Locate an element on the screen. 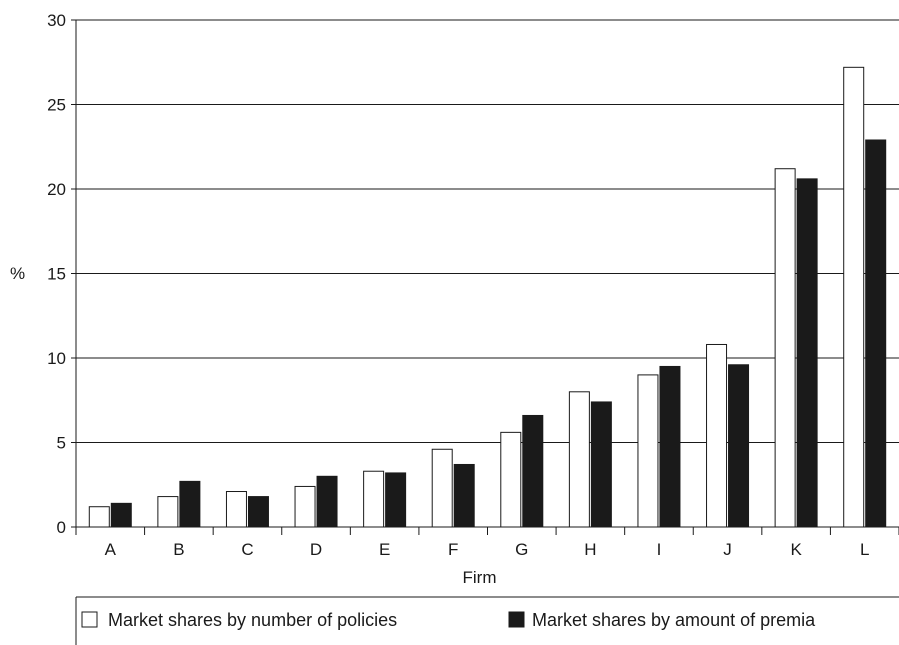 The height and width of the screenshot is (645, 899). bar-premia-L is located at coordinates (876, 333).